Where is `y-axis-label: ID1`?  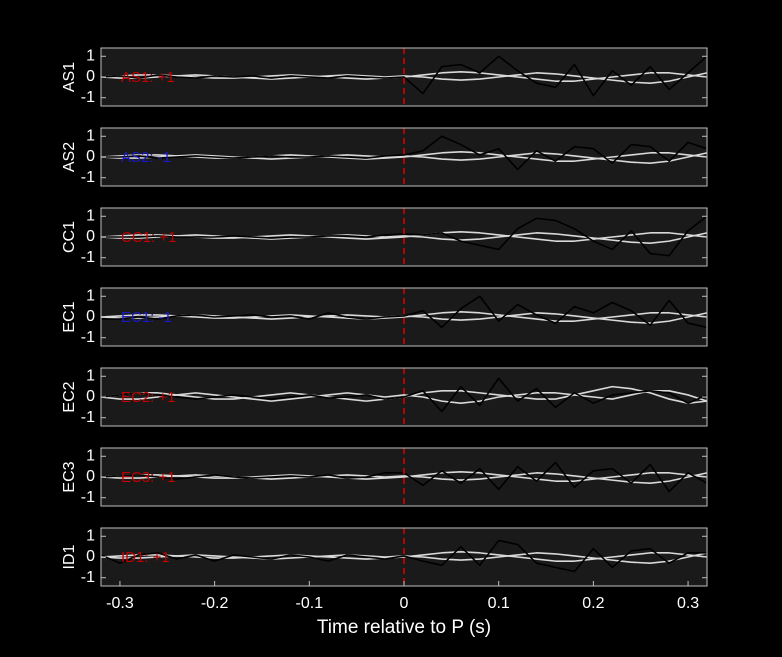 y-axis-label: ID1 is located at coordinates (69, 556).